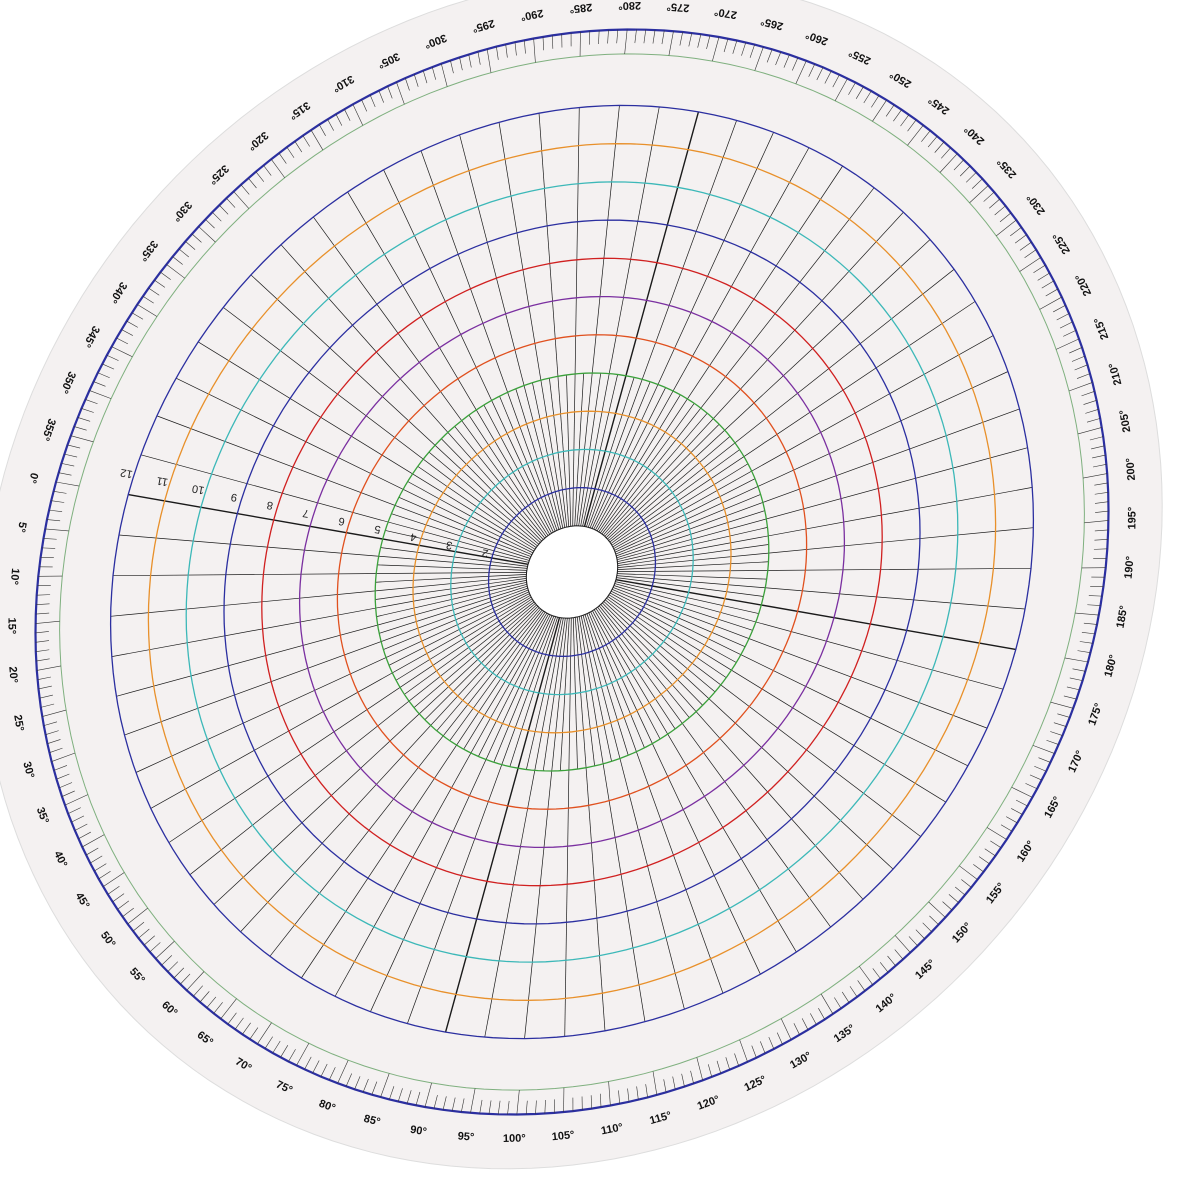 Image resolution: width=1200 pixels, height=1200 pixels. What do you see at coordinates (270, 504) in the screenshot?
I see `ring-label-8: 8` at bounding box center [270, 504].